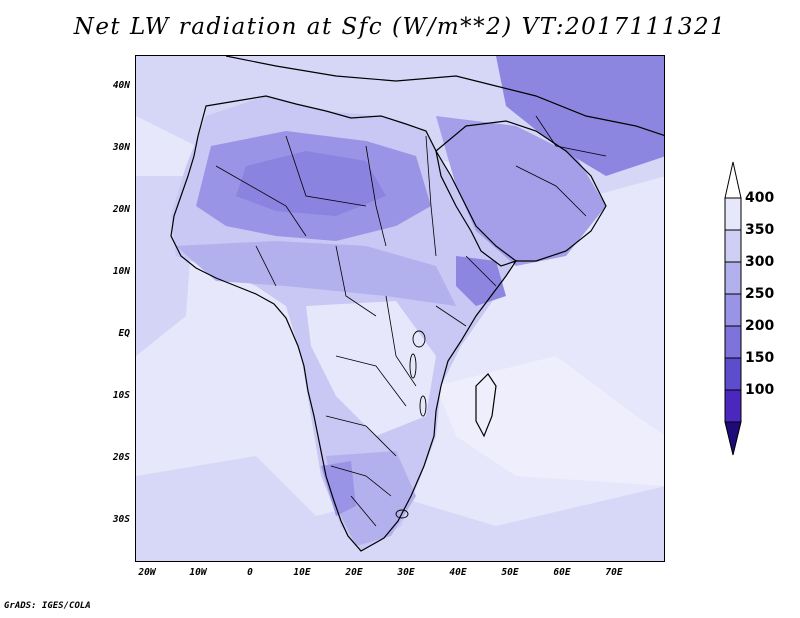  I want to click on colorbar-label-150: 150, so click(760, 358).